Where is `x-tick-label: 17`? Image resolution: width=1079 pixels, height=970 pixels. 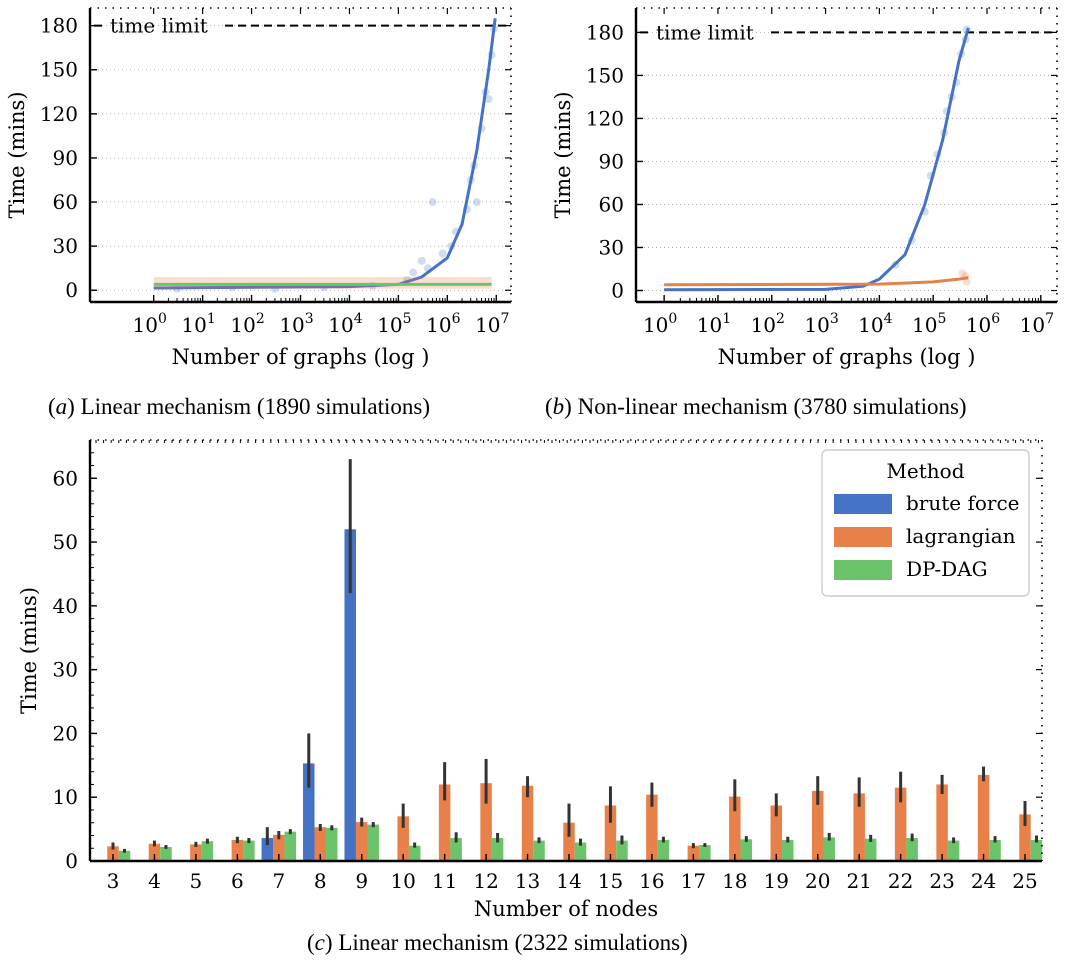 x-tick-label: 17 is located at coordinates (693, 881).